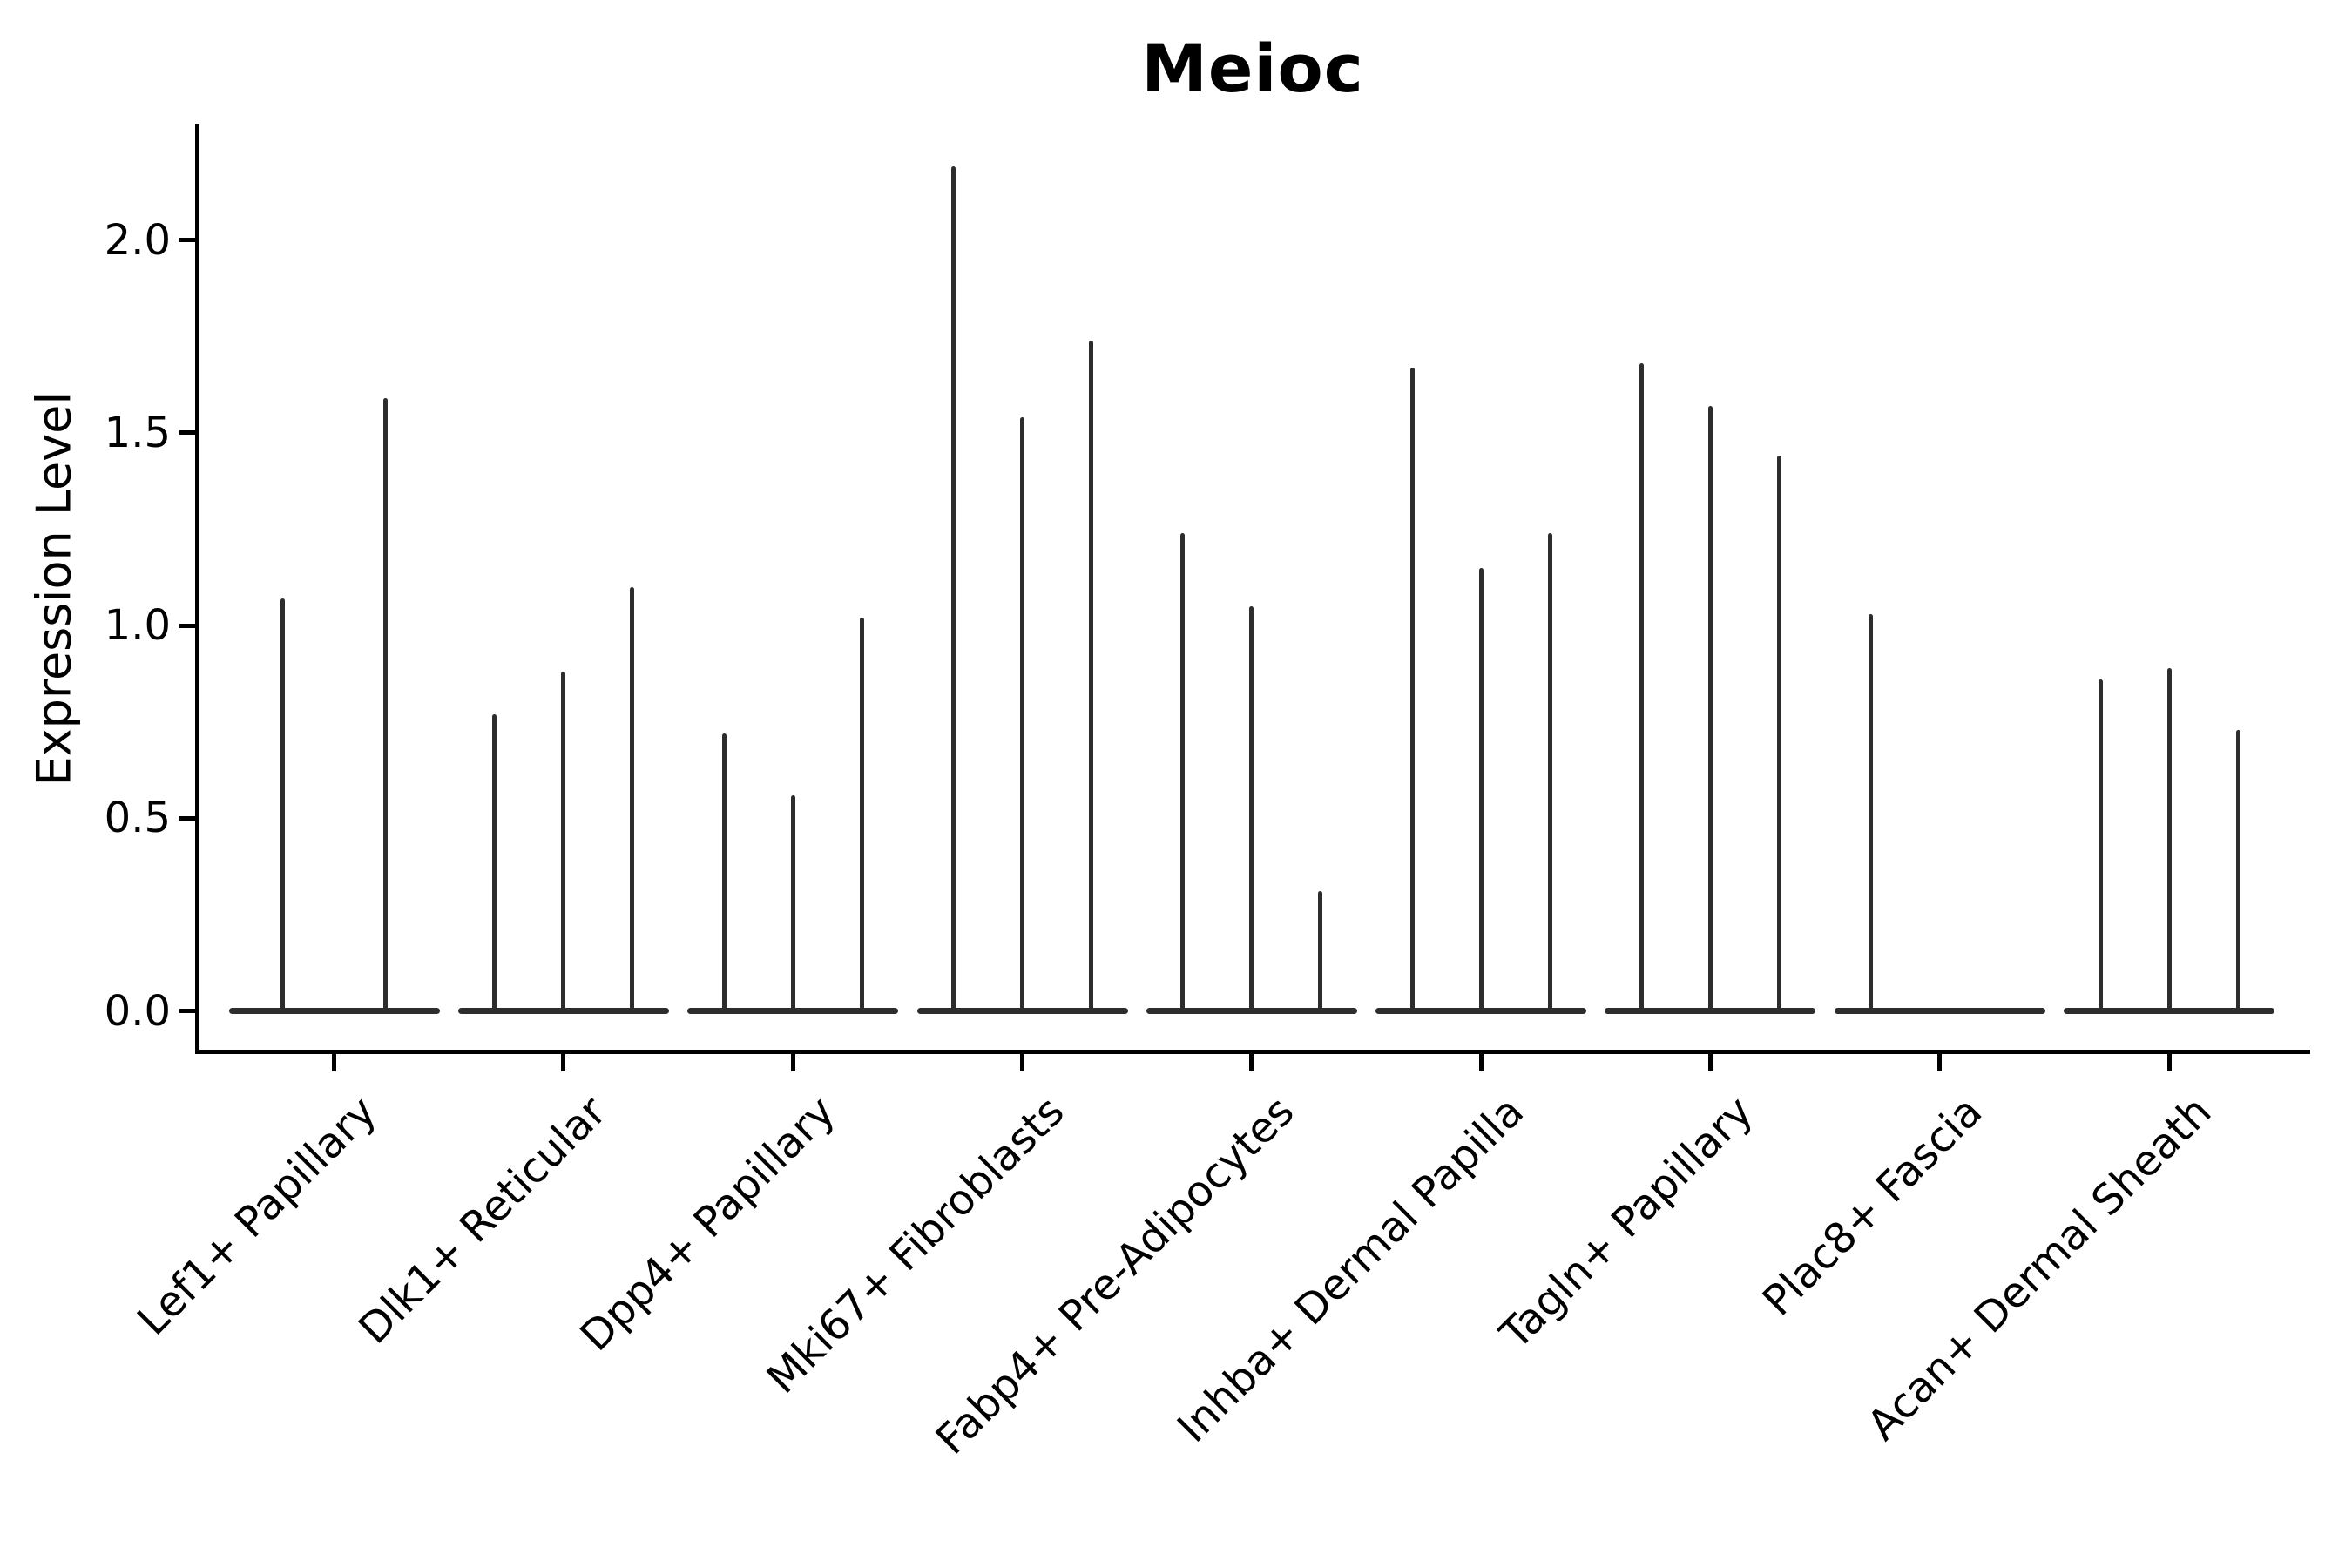 The image size is (2352, 1568). Describe the element at coordinates (137, 240) in the screenshot. I see `y-tick-label: 2.0` at that location.